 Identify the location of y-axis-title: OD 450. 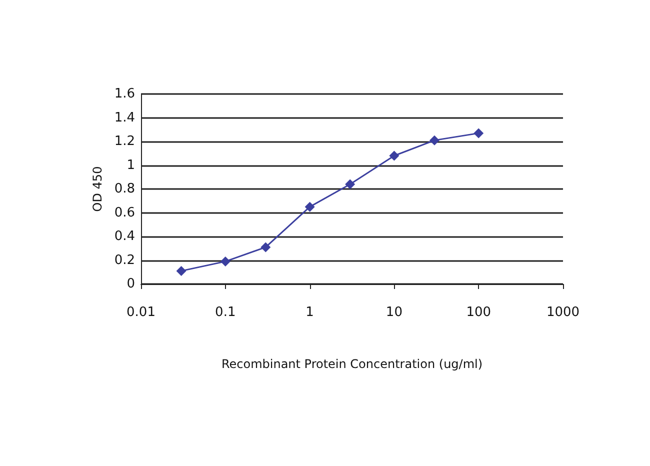
(97, 189).